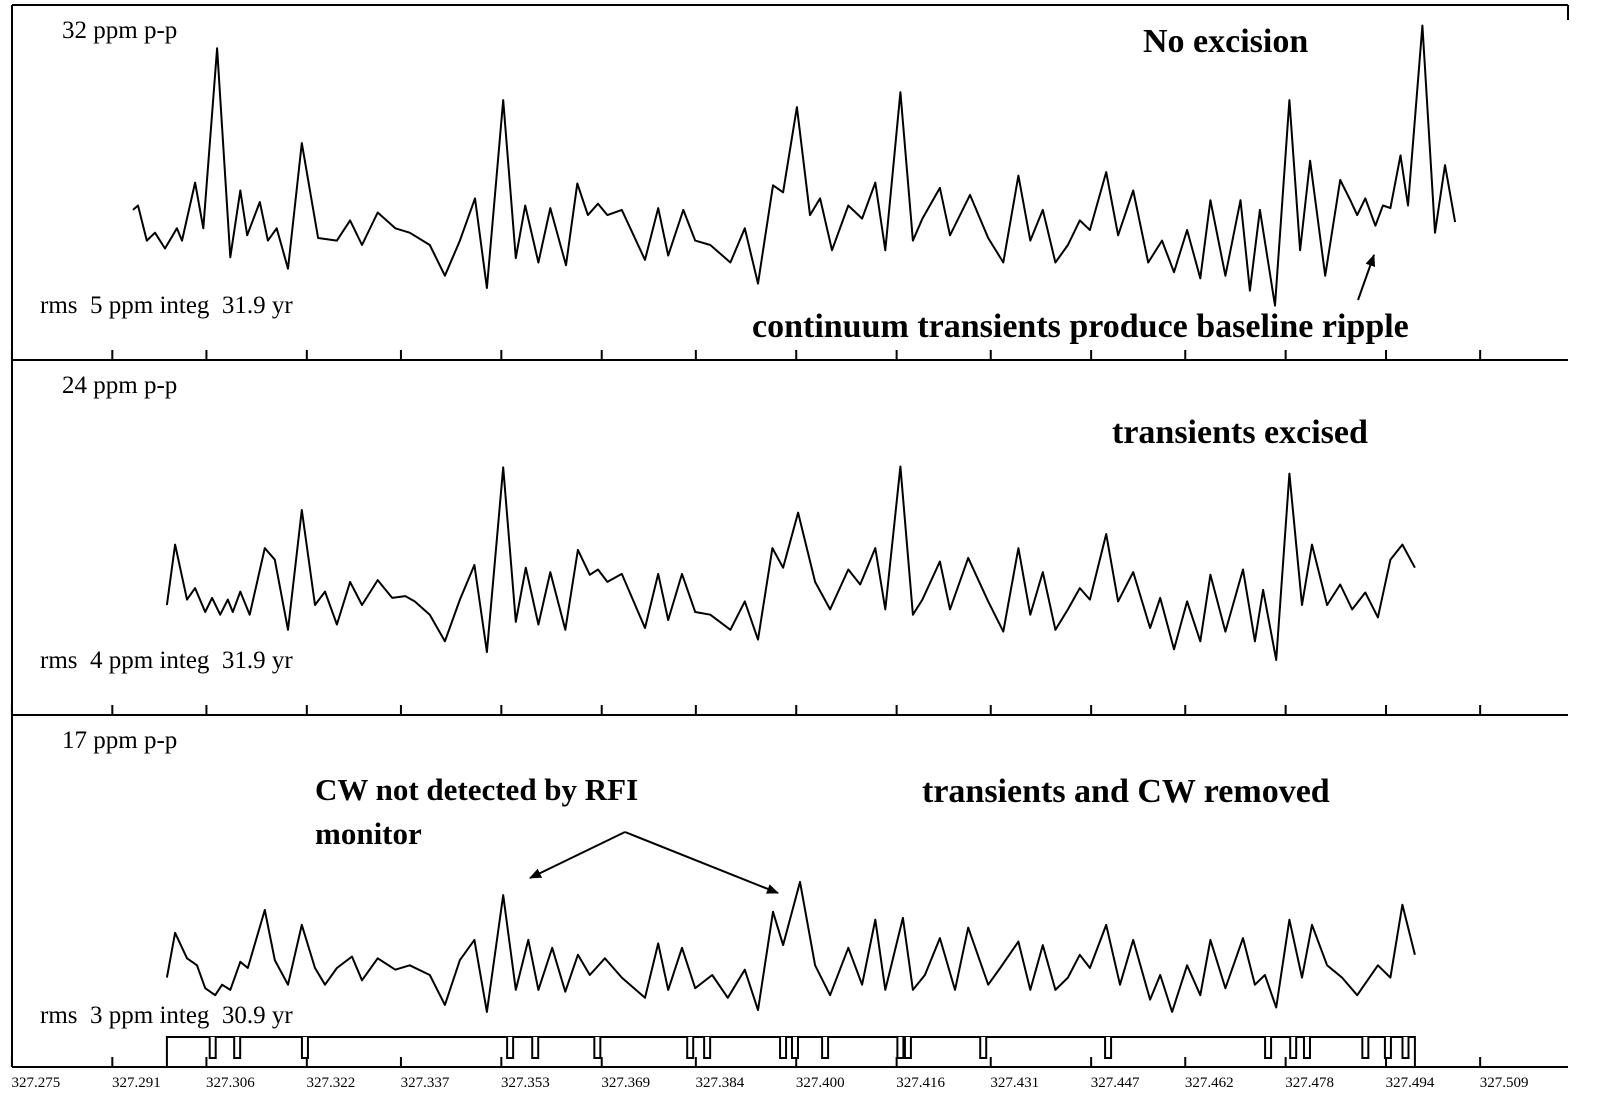  I want to click on x-tick-label: 327.494, so click(1410, 1083).